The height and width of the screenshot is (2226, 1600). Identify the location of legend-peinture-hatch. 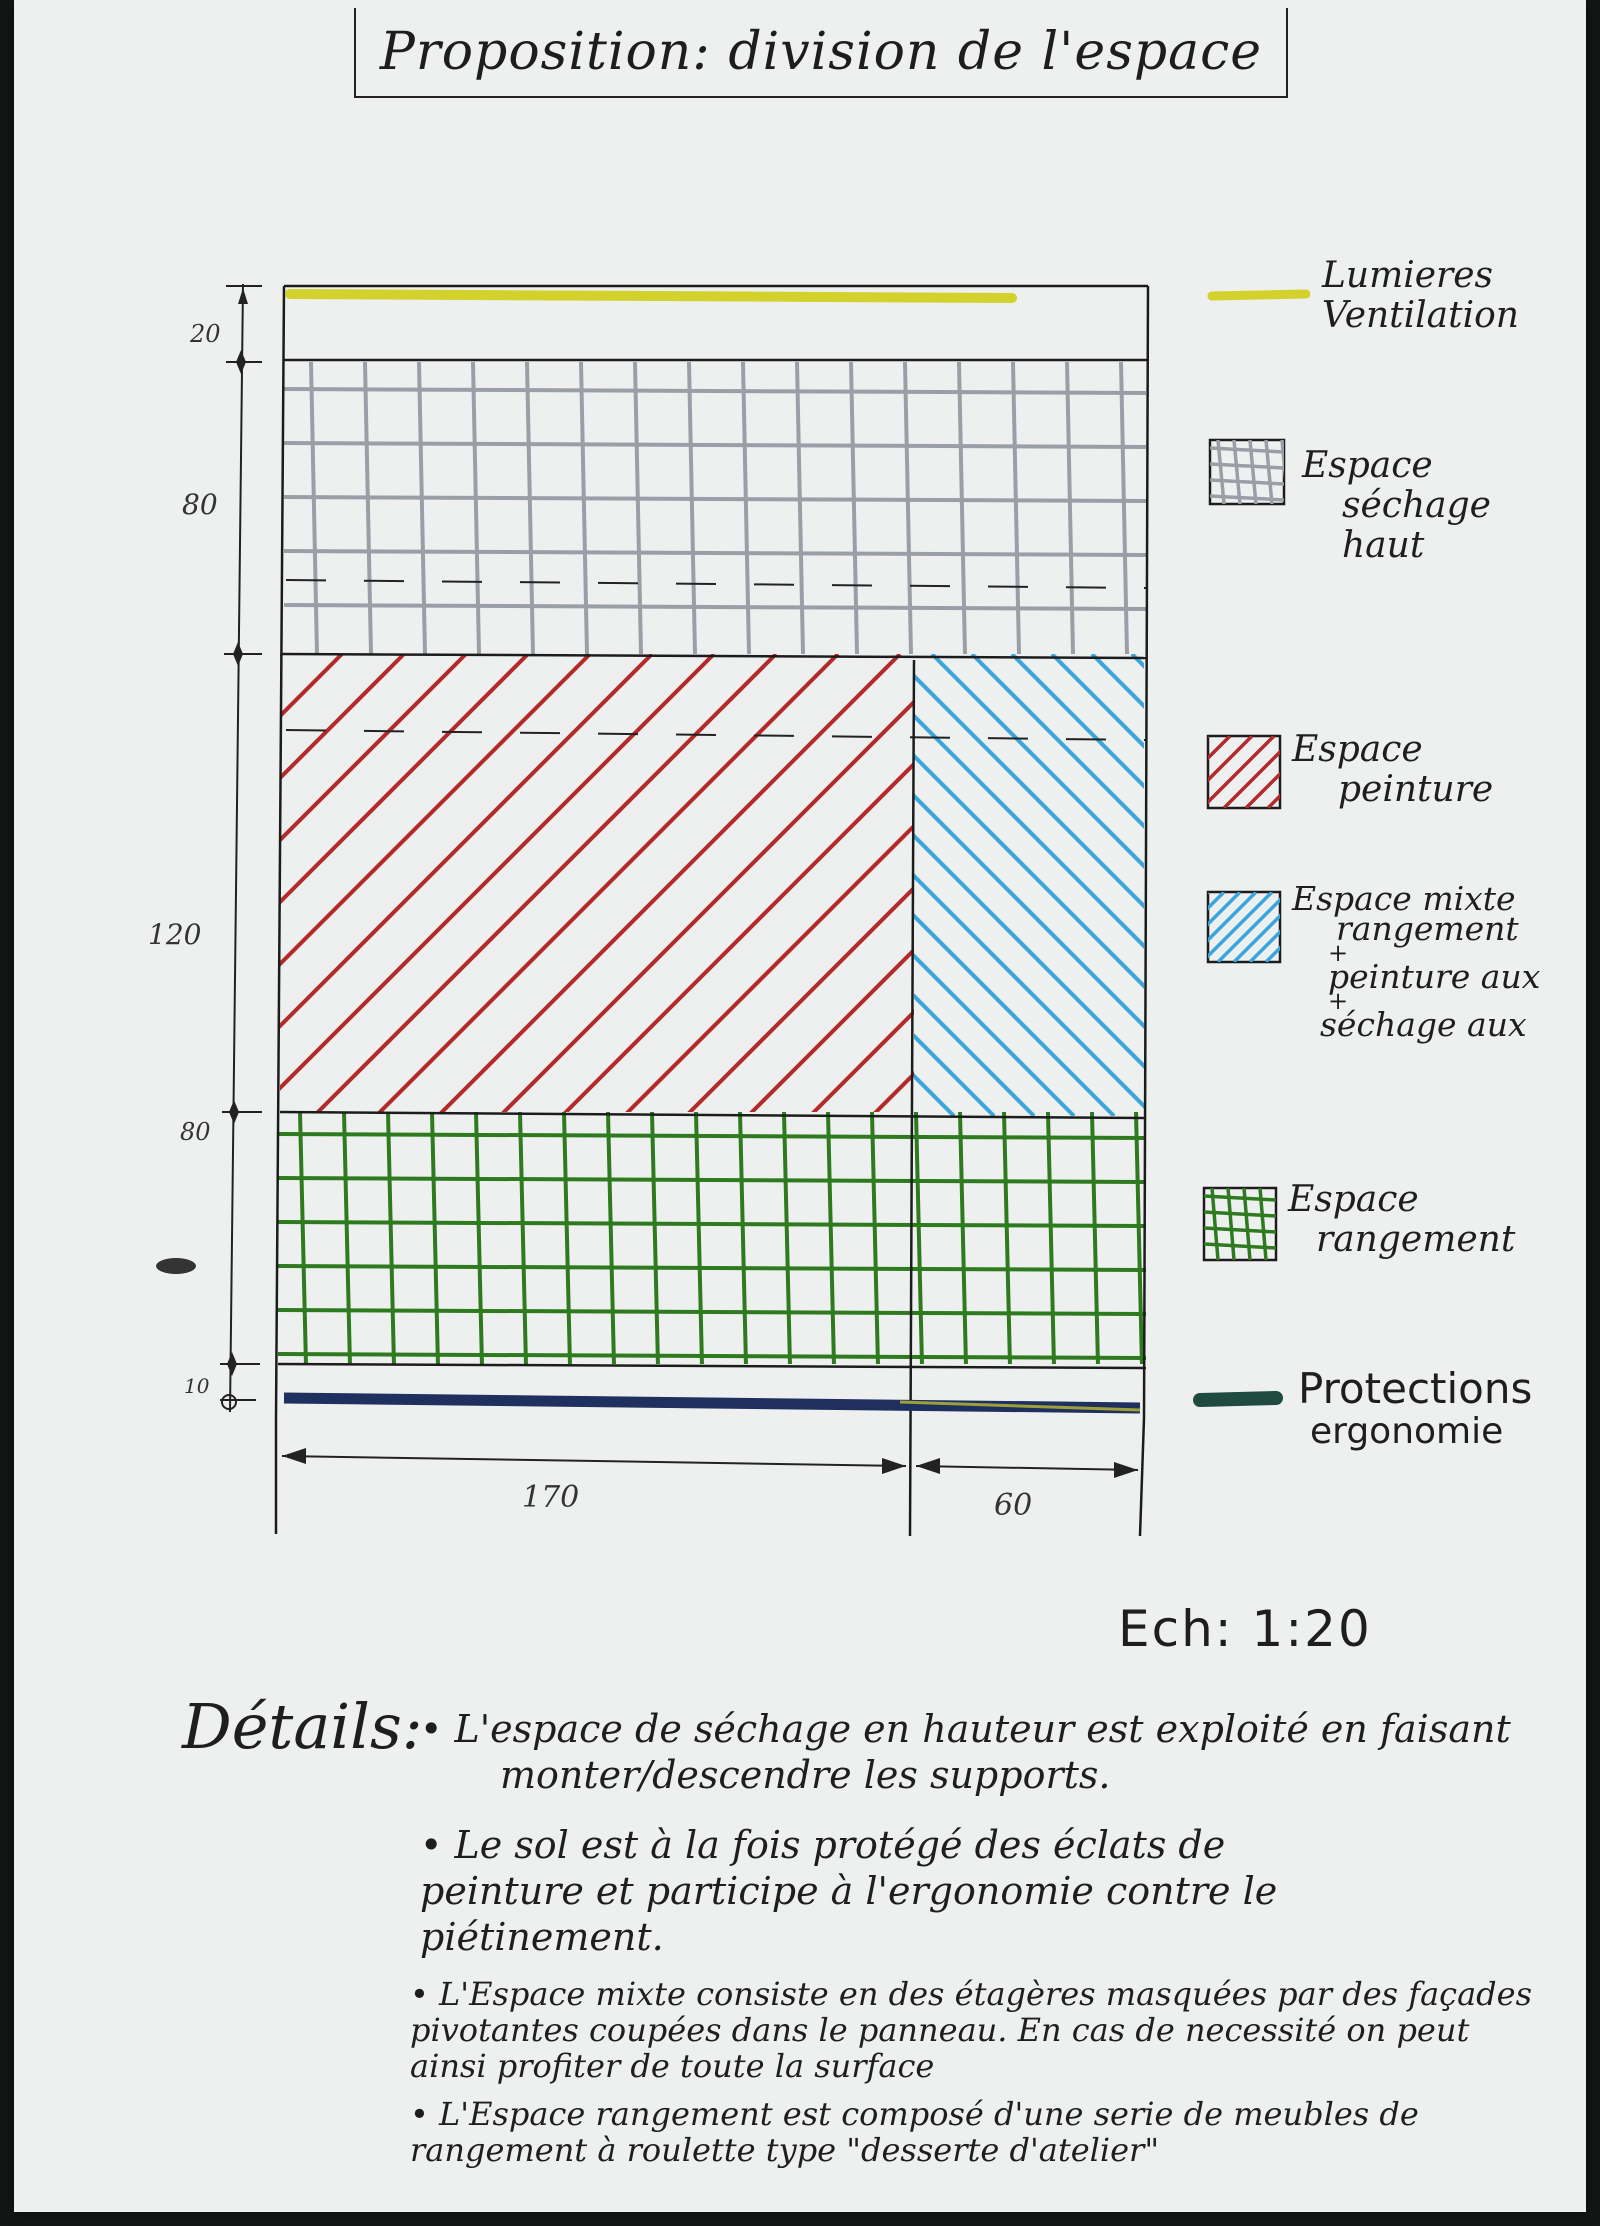
(1244, 772).